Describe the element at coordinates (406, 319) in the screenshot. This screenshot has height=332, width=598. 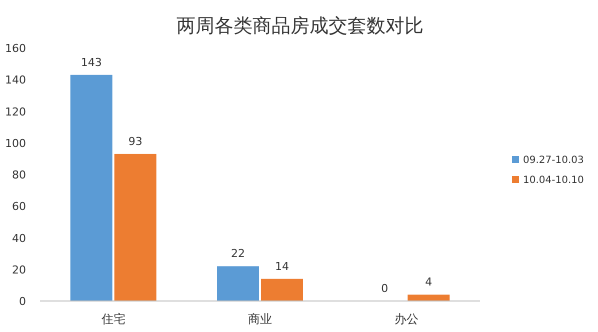
I see `x-tick-label: 办公` at that location.